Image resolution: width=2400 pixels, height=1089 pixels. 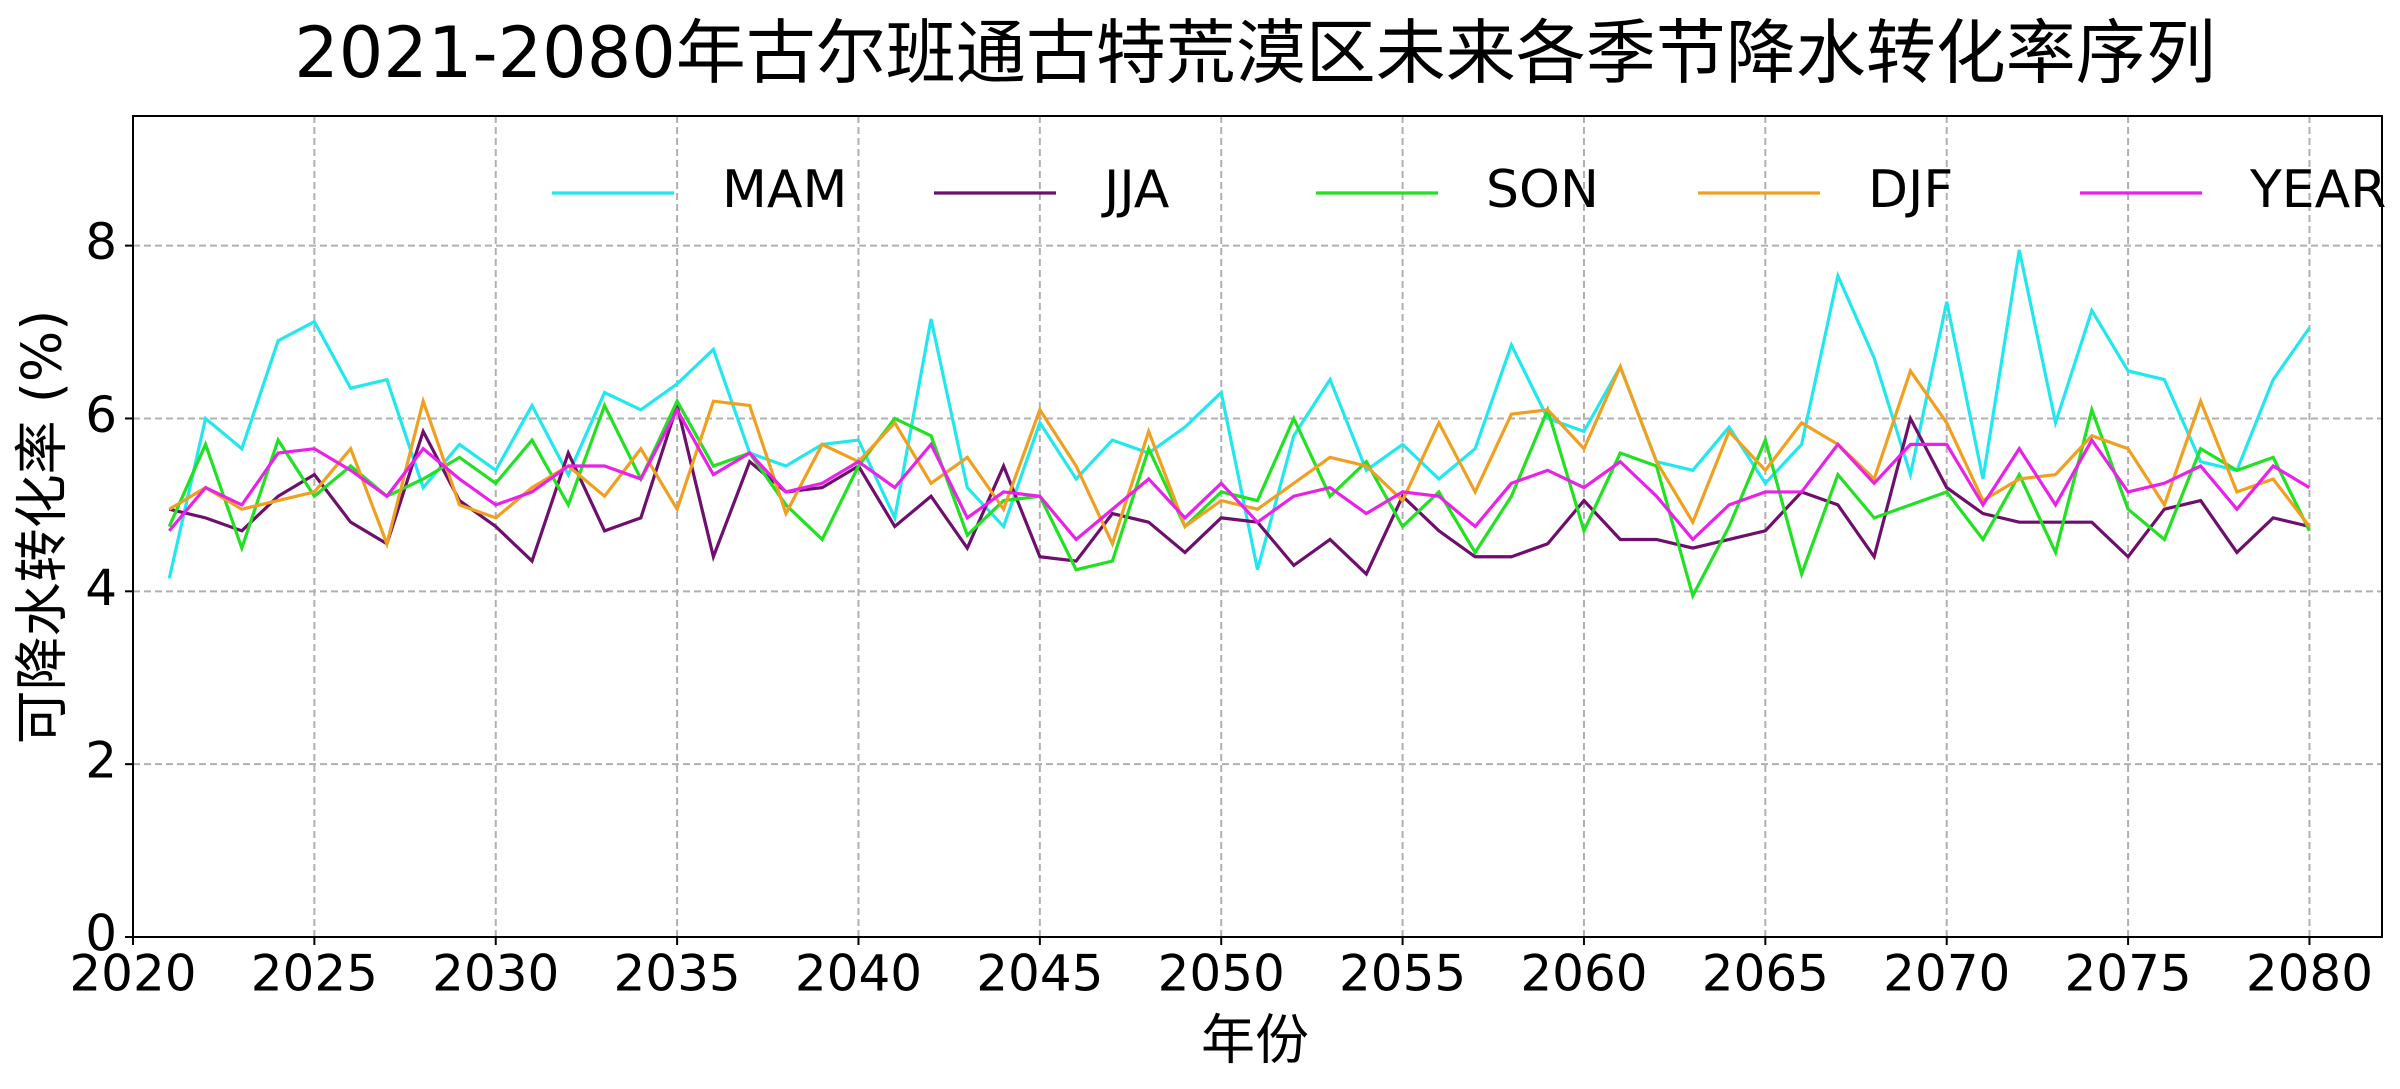 What do you see at coordinates (1135, 190) in the screenshot?
I see `legend-label: JJA` at bounding box center [1135, 190].